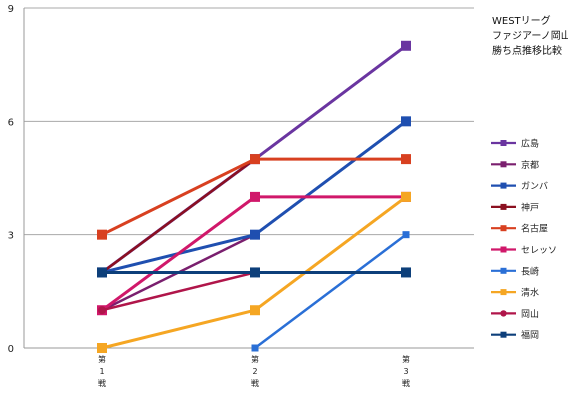  I want to click on x-tick-label: 第 2 戦, so click(255, 371).